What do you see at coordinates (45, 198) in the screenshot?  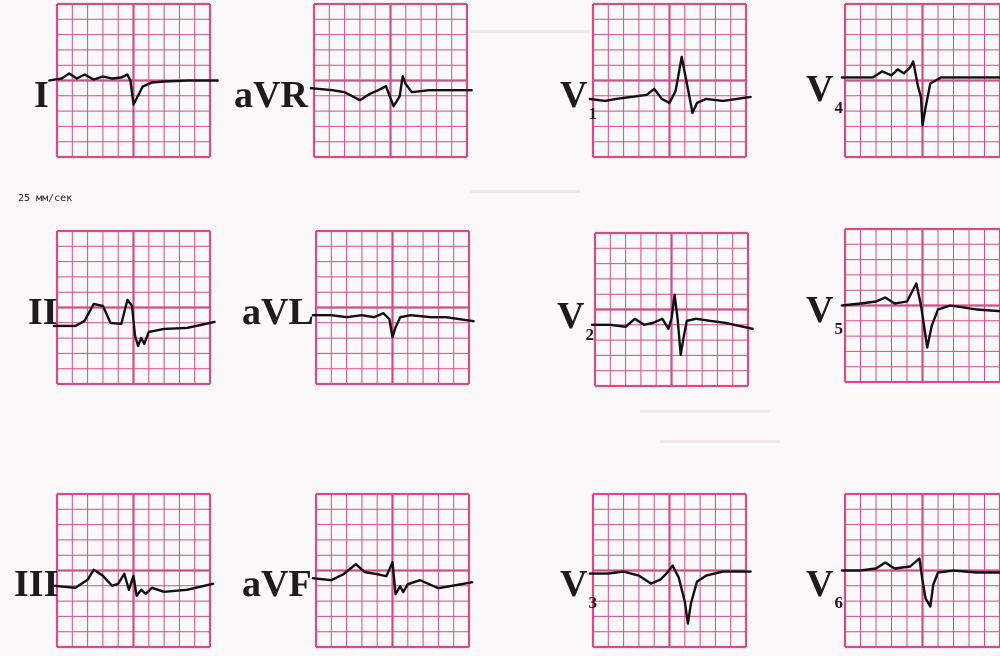 I see `paper-speed-note: 25 мм/сек` at bounding box center [45, 198].